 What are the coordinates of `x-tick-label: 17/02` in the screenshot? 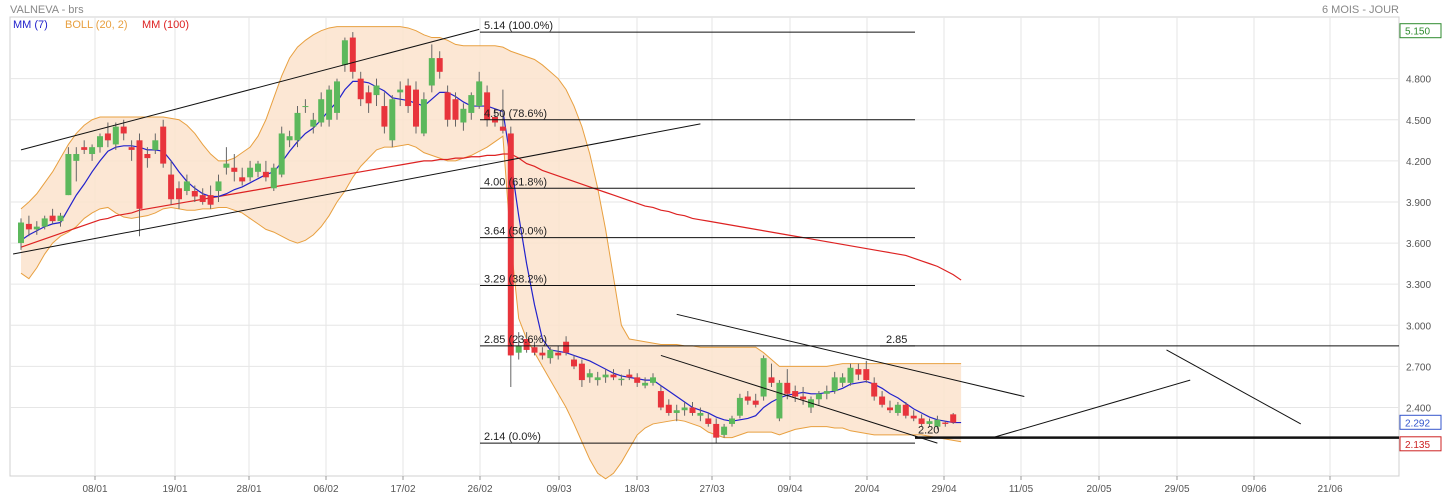 It's located at (402, 489).